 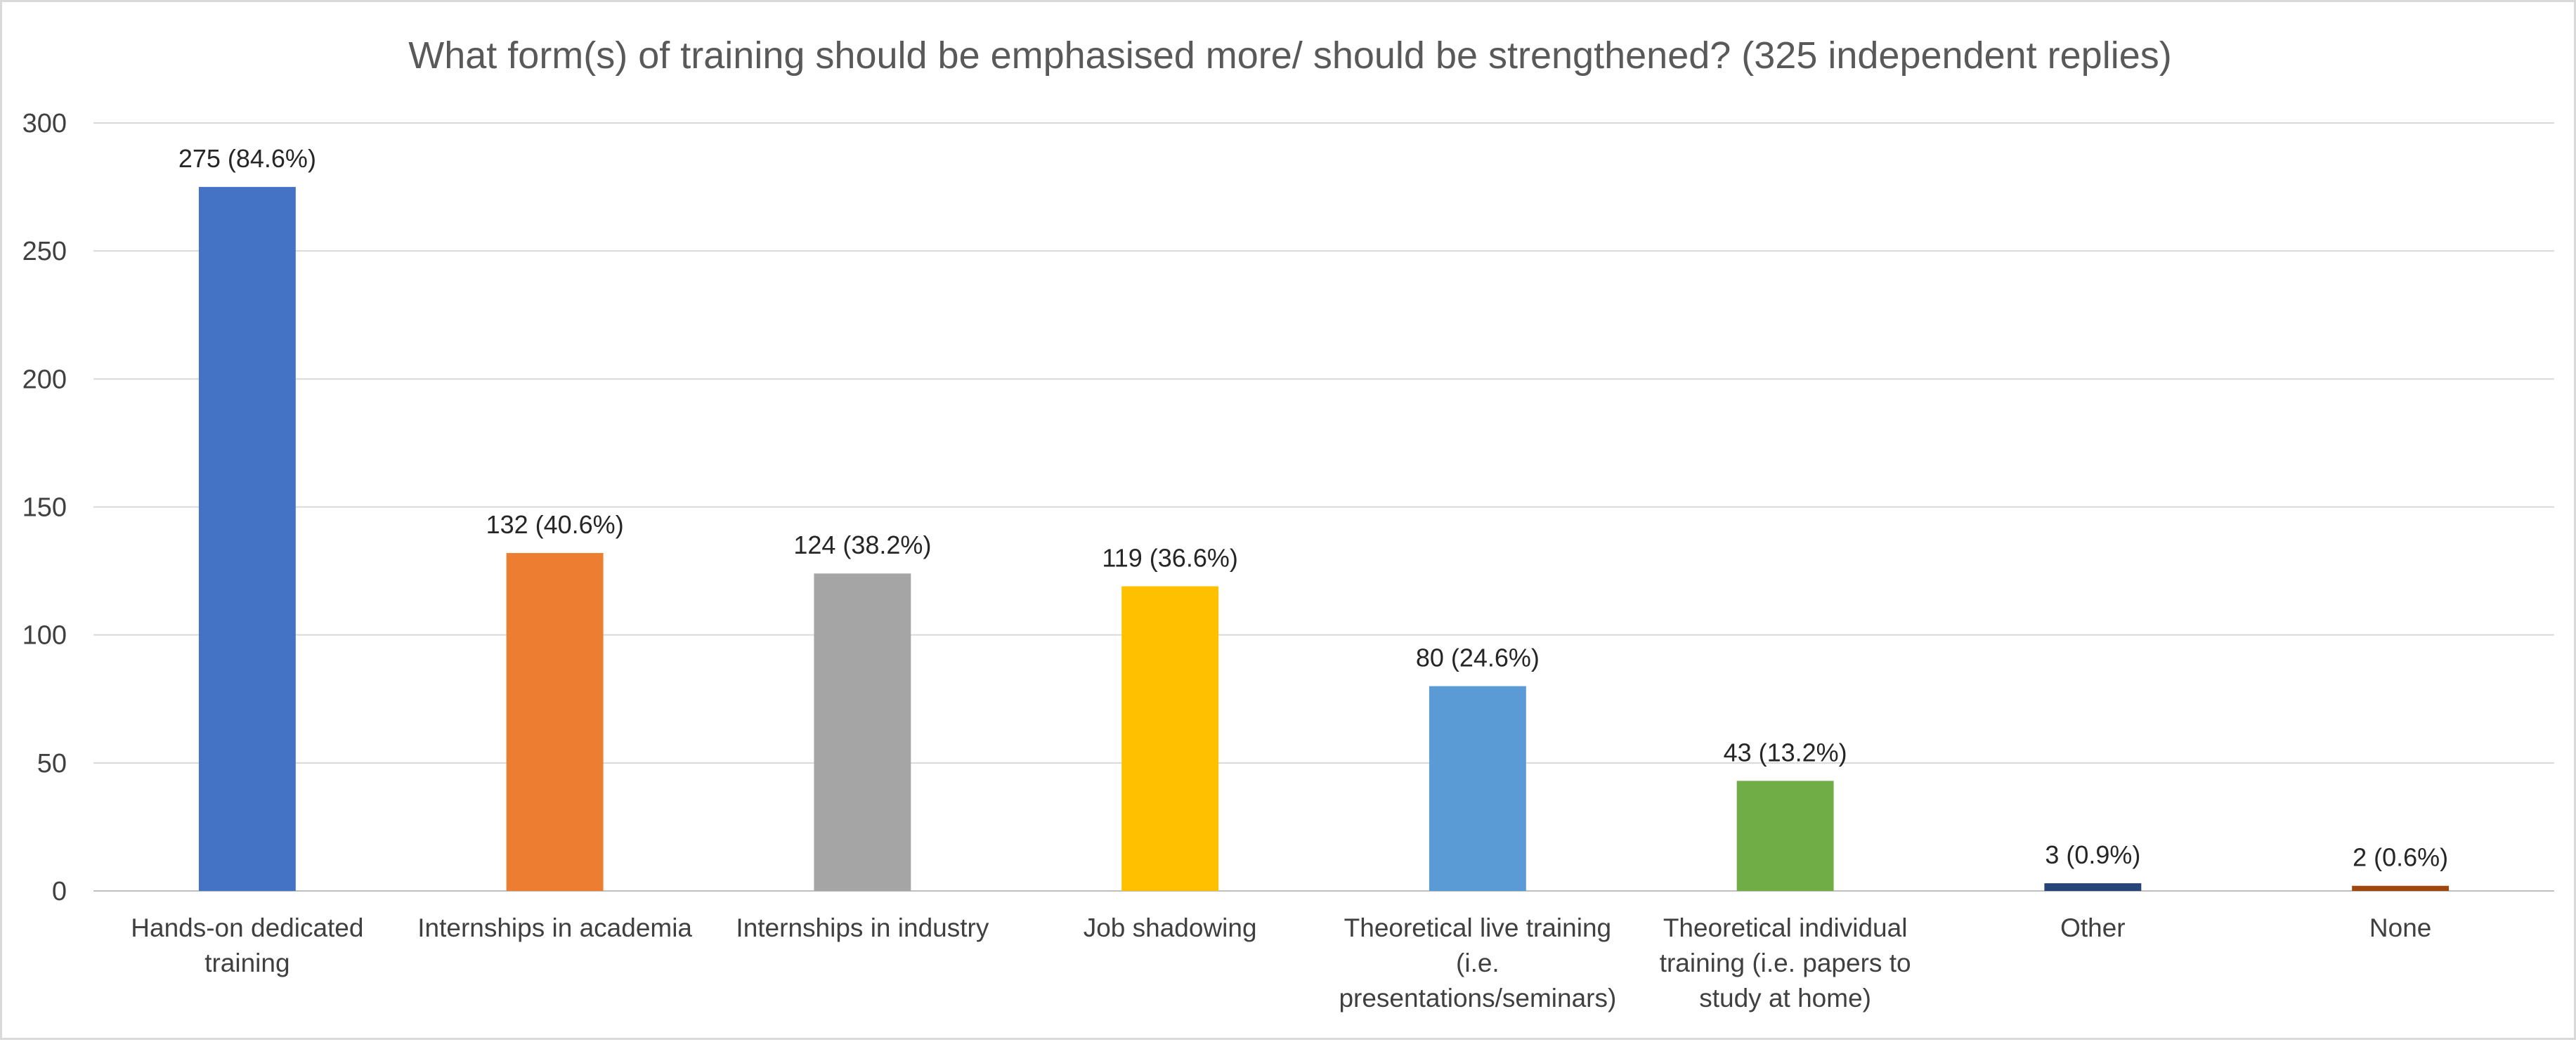 I want to click on y-tick-label: 200, so click(x=44, y=379).